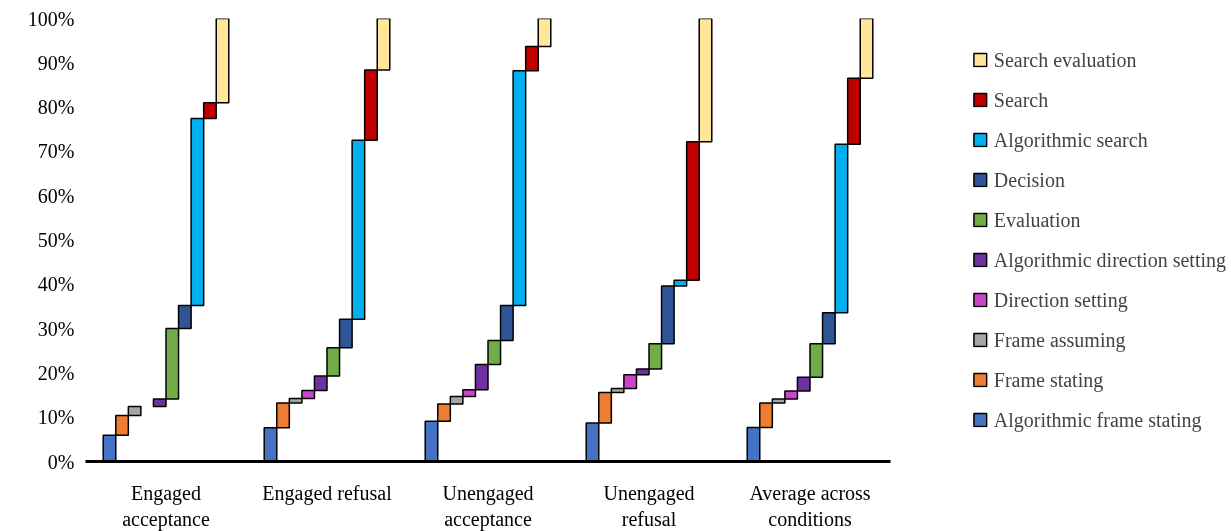  I want to click on legend-label: Frame assuming, so click(1059, 339).